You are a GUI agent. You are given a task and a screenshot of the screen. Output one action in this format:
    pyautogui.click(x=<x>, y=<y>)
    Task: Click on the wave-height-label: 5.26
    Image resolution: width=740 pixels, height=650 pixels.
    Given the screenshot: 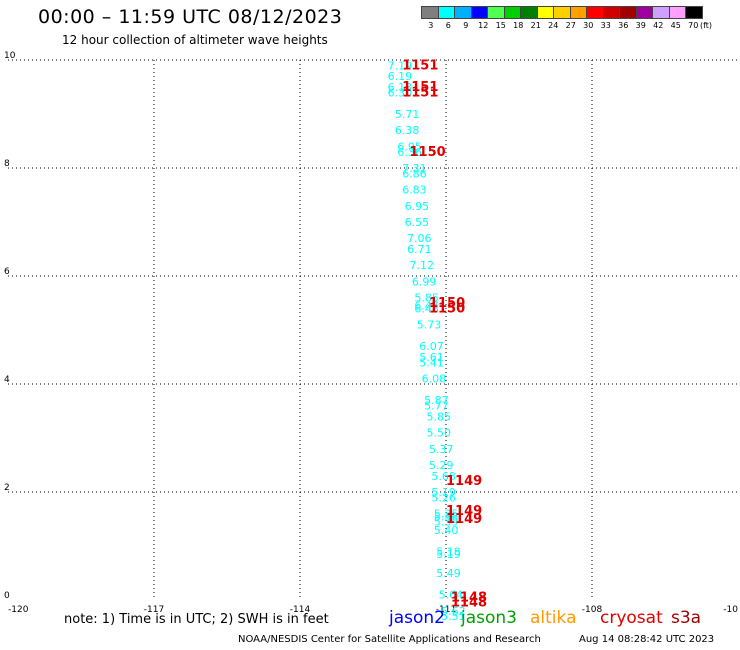 What is the action you would take?
    pyautogui.click(x=443, y=497)
    